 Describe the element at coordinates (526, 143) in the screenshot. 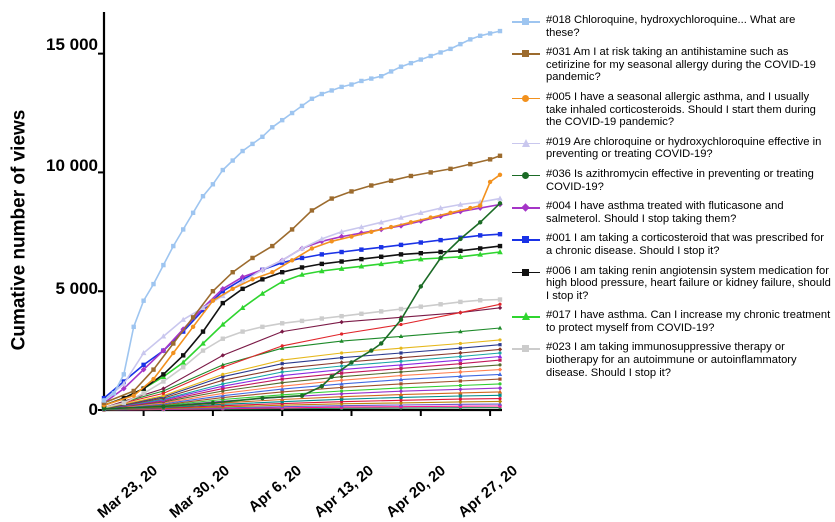

I see `legend-triangle-marker-icon` at that location.